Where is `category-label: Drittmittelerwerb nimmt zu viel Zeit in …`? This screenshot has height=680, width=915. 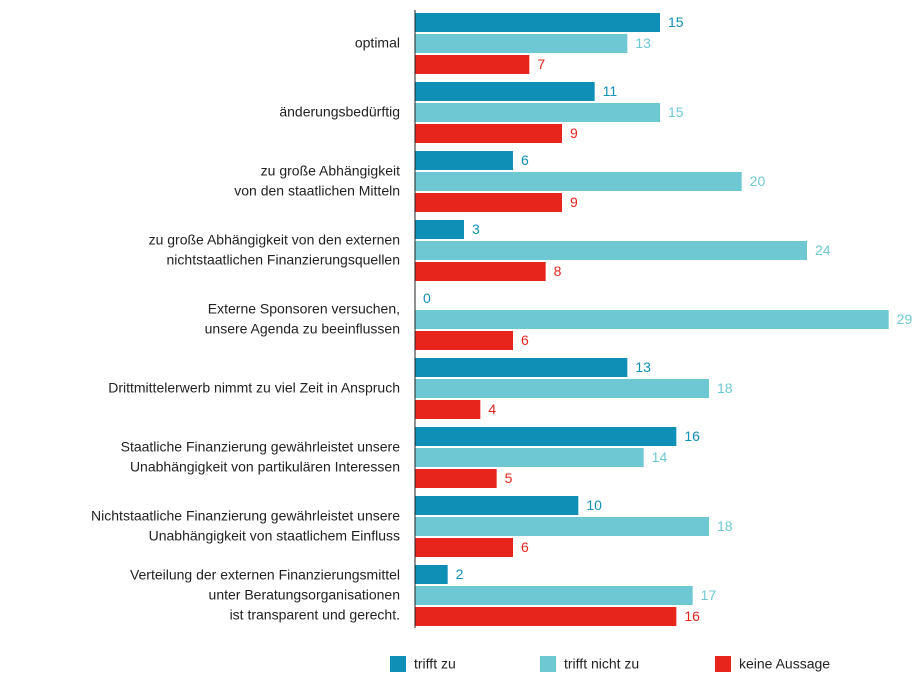 category-label: Drittmittelerwerb nimmt zu viel Zeit in … is located at coordinates (254, 388).